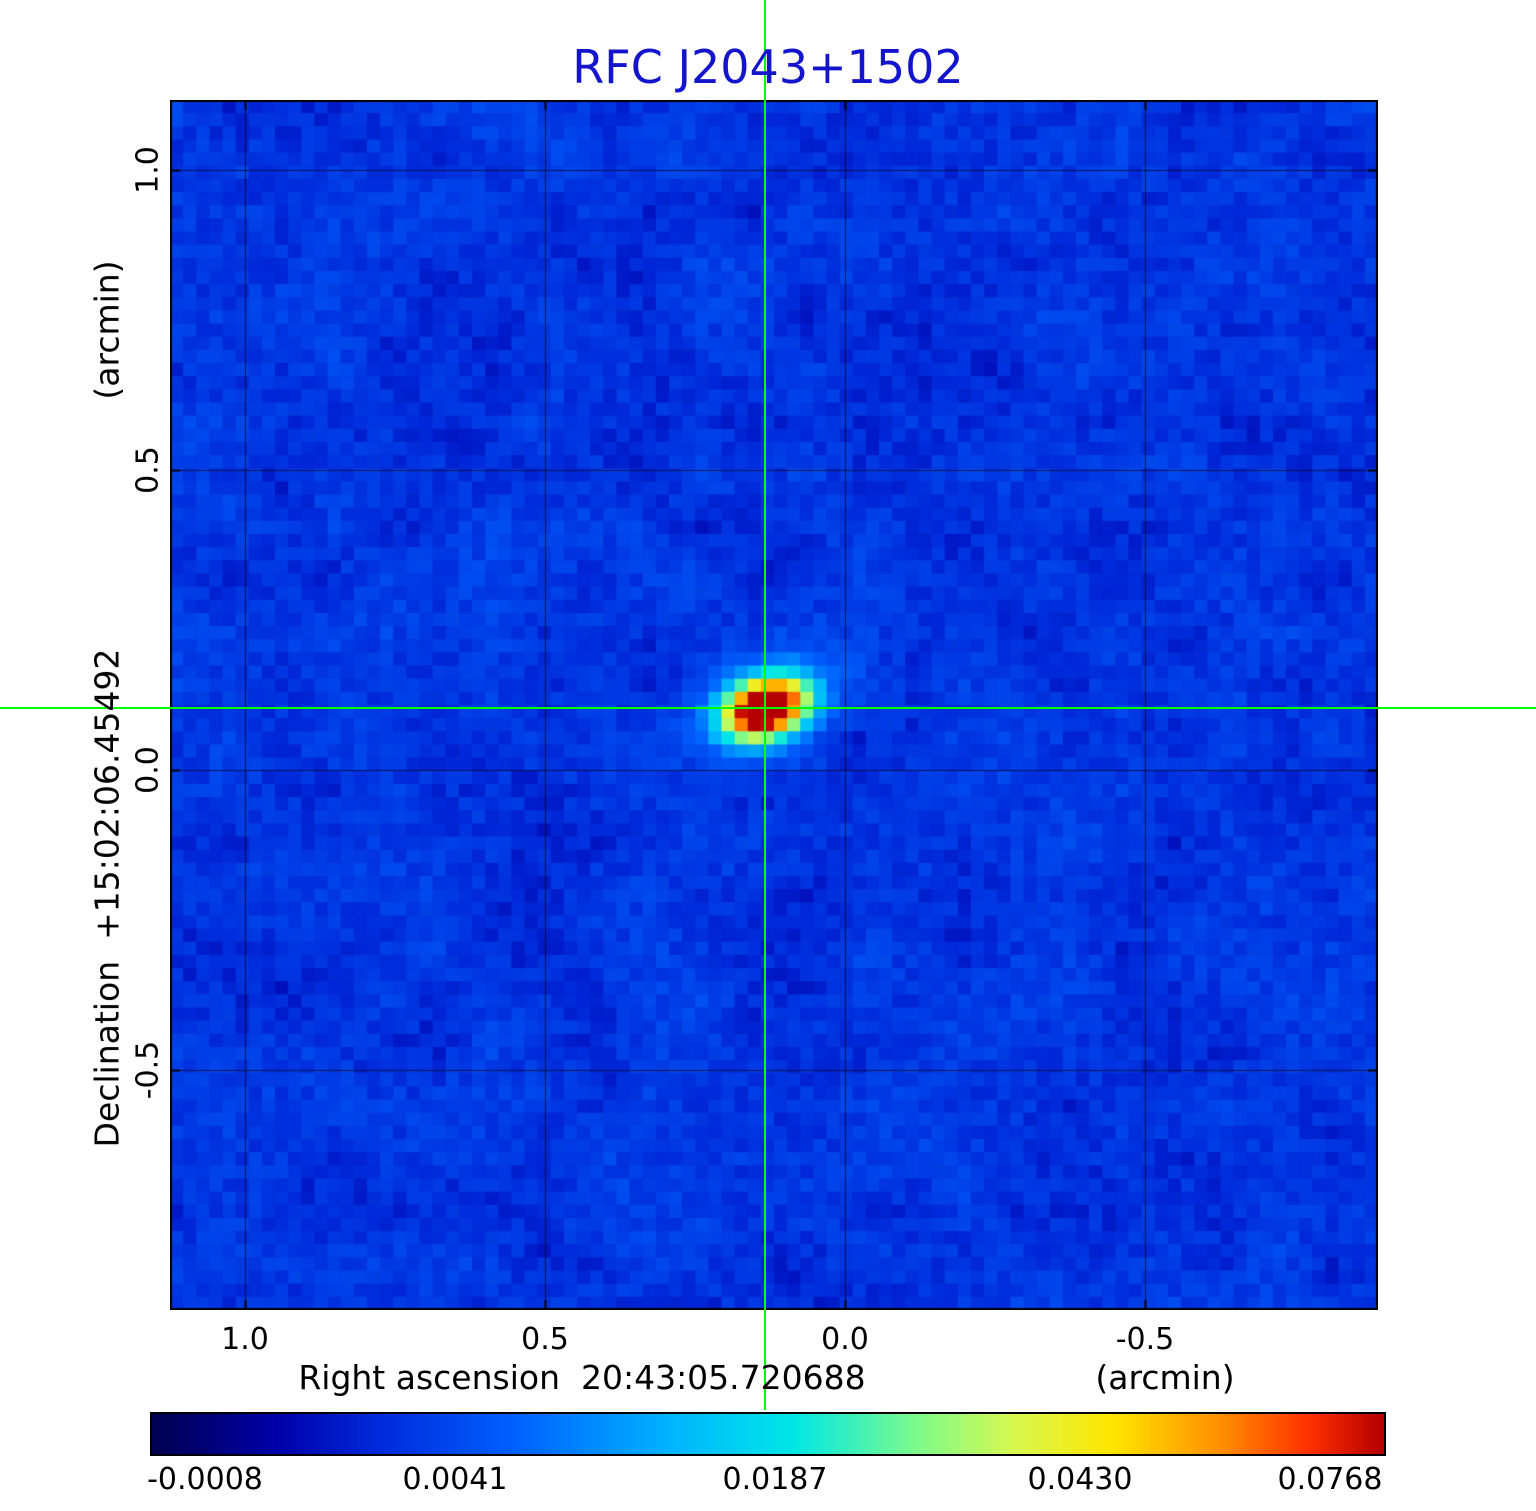  Describe the element at coordinates (148, 1070) in the screenshot. I see `y-tick-label-4: -0.5` at that location.